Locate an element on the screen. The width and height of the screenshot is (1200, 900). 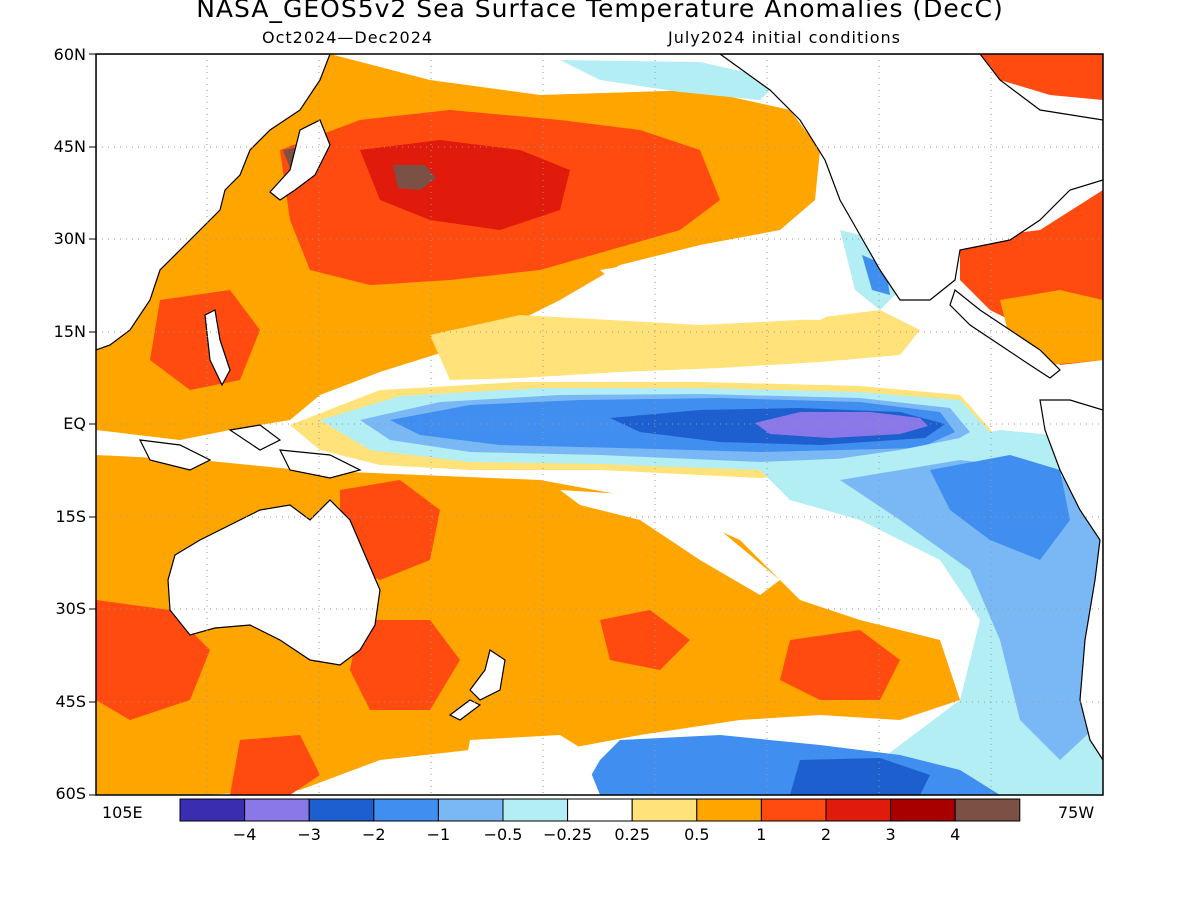
alaska-red-patch is located at coordinates (1041, 77).